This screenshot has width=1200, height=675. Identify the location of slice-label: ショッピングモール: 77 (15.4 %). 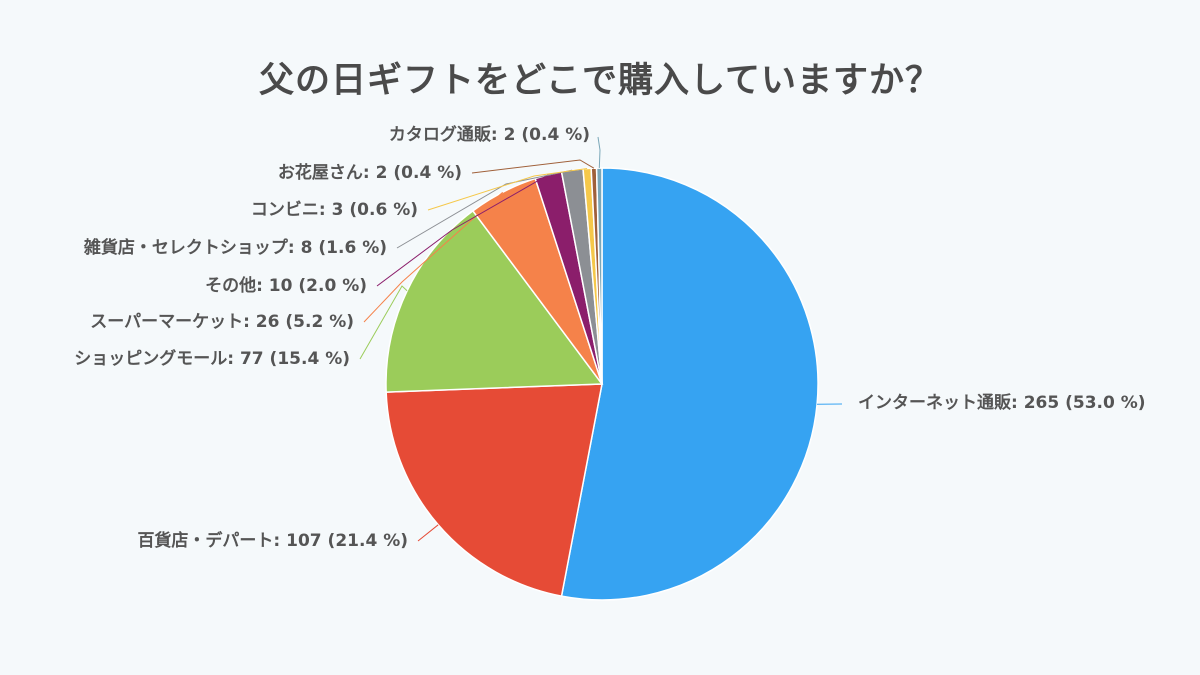
(212, 358).